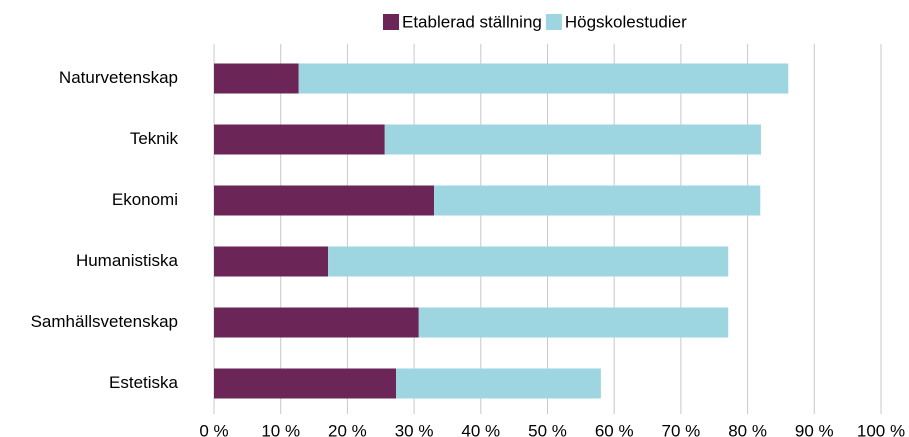  What do you see at coordinates (127, 260) in the screenshot?
I see `y-tick-label: Humanistiska` at bounding box center [127, 260].